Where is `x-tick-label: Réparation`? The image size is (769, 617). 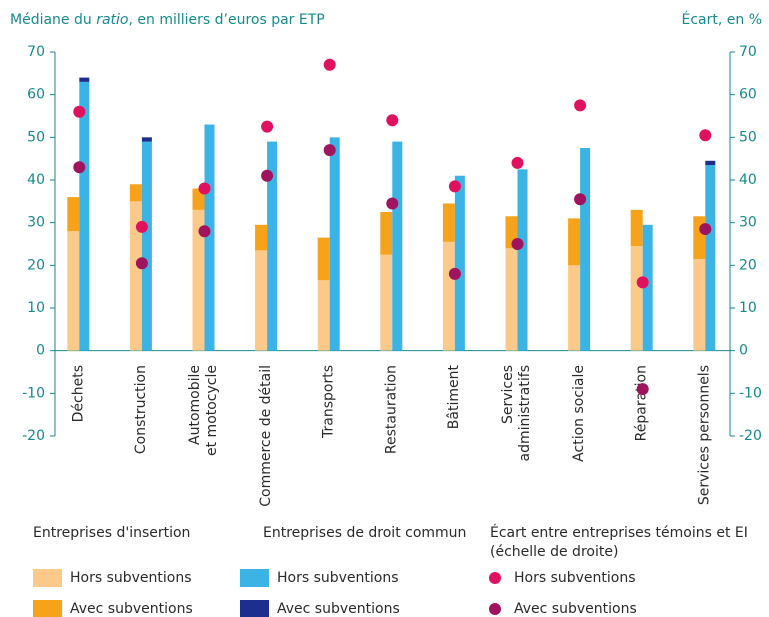 x-tick-label: Réparation is located at coordinates (642, 403).